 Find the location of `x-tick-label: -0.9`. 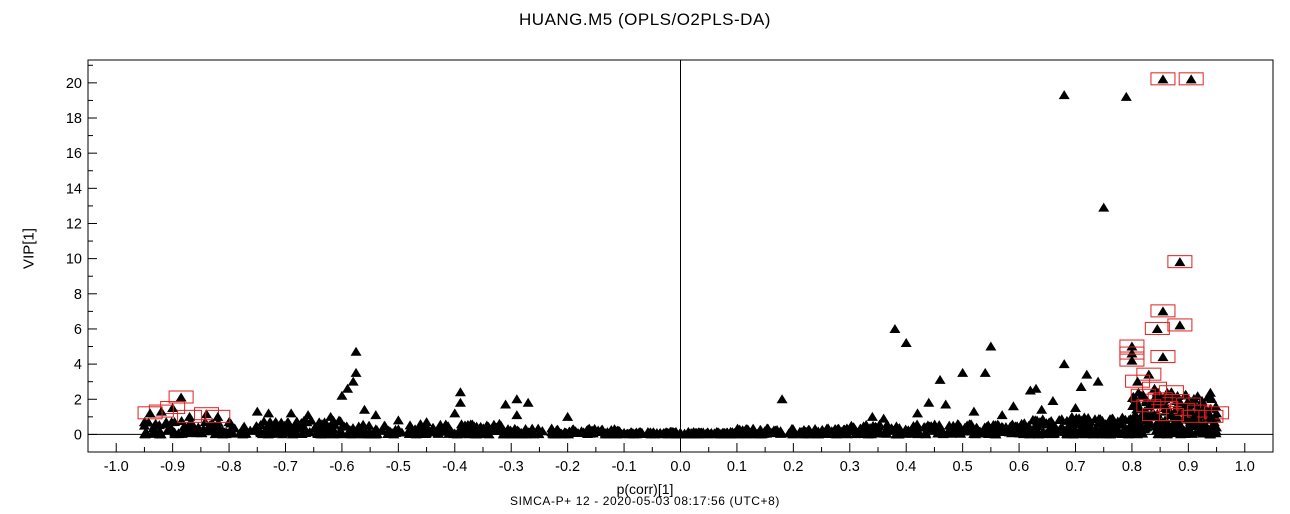

x-tick-label: -0.9 is located at coordinates (172, 467).